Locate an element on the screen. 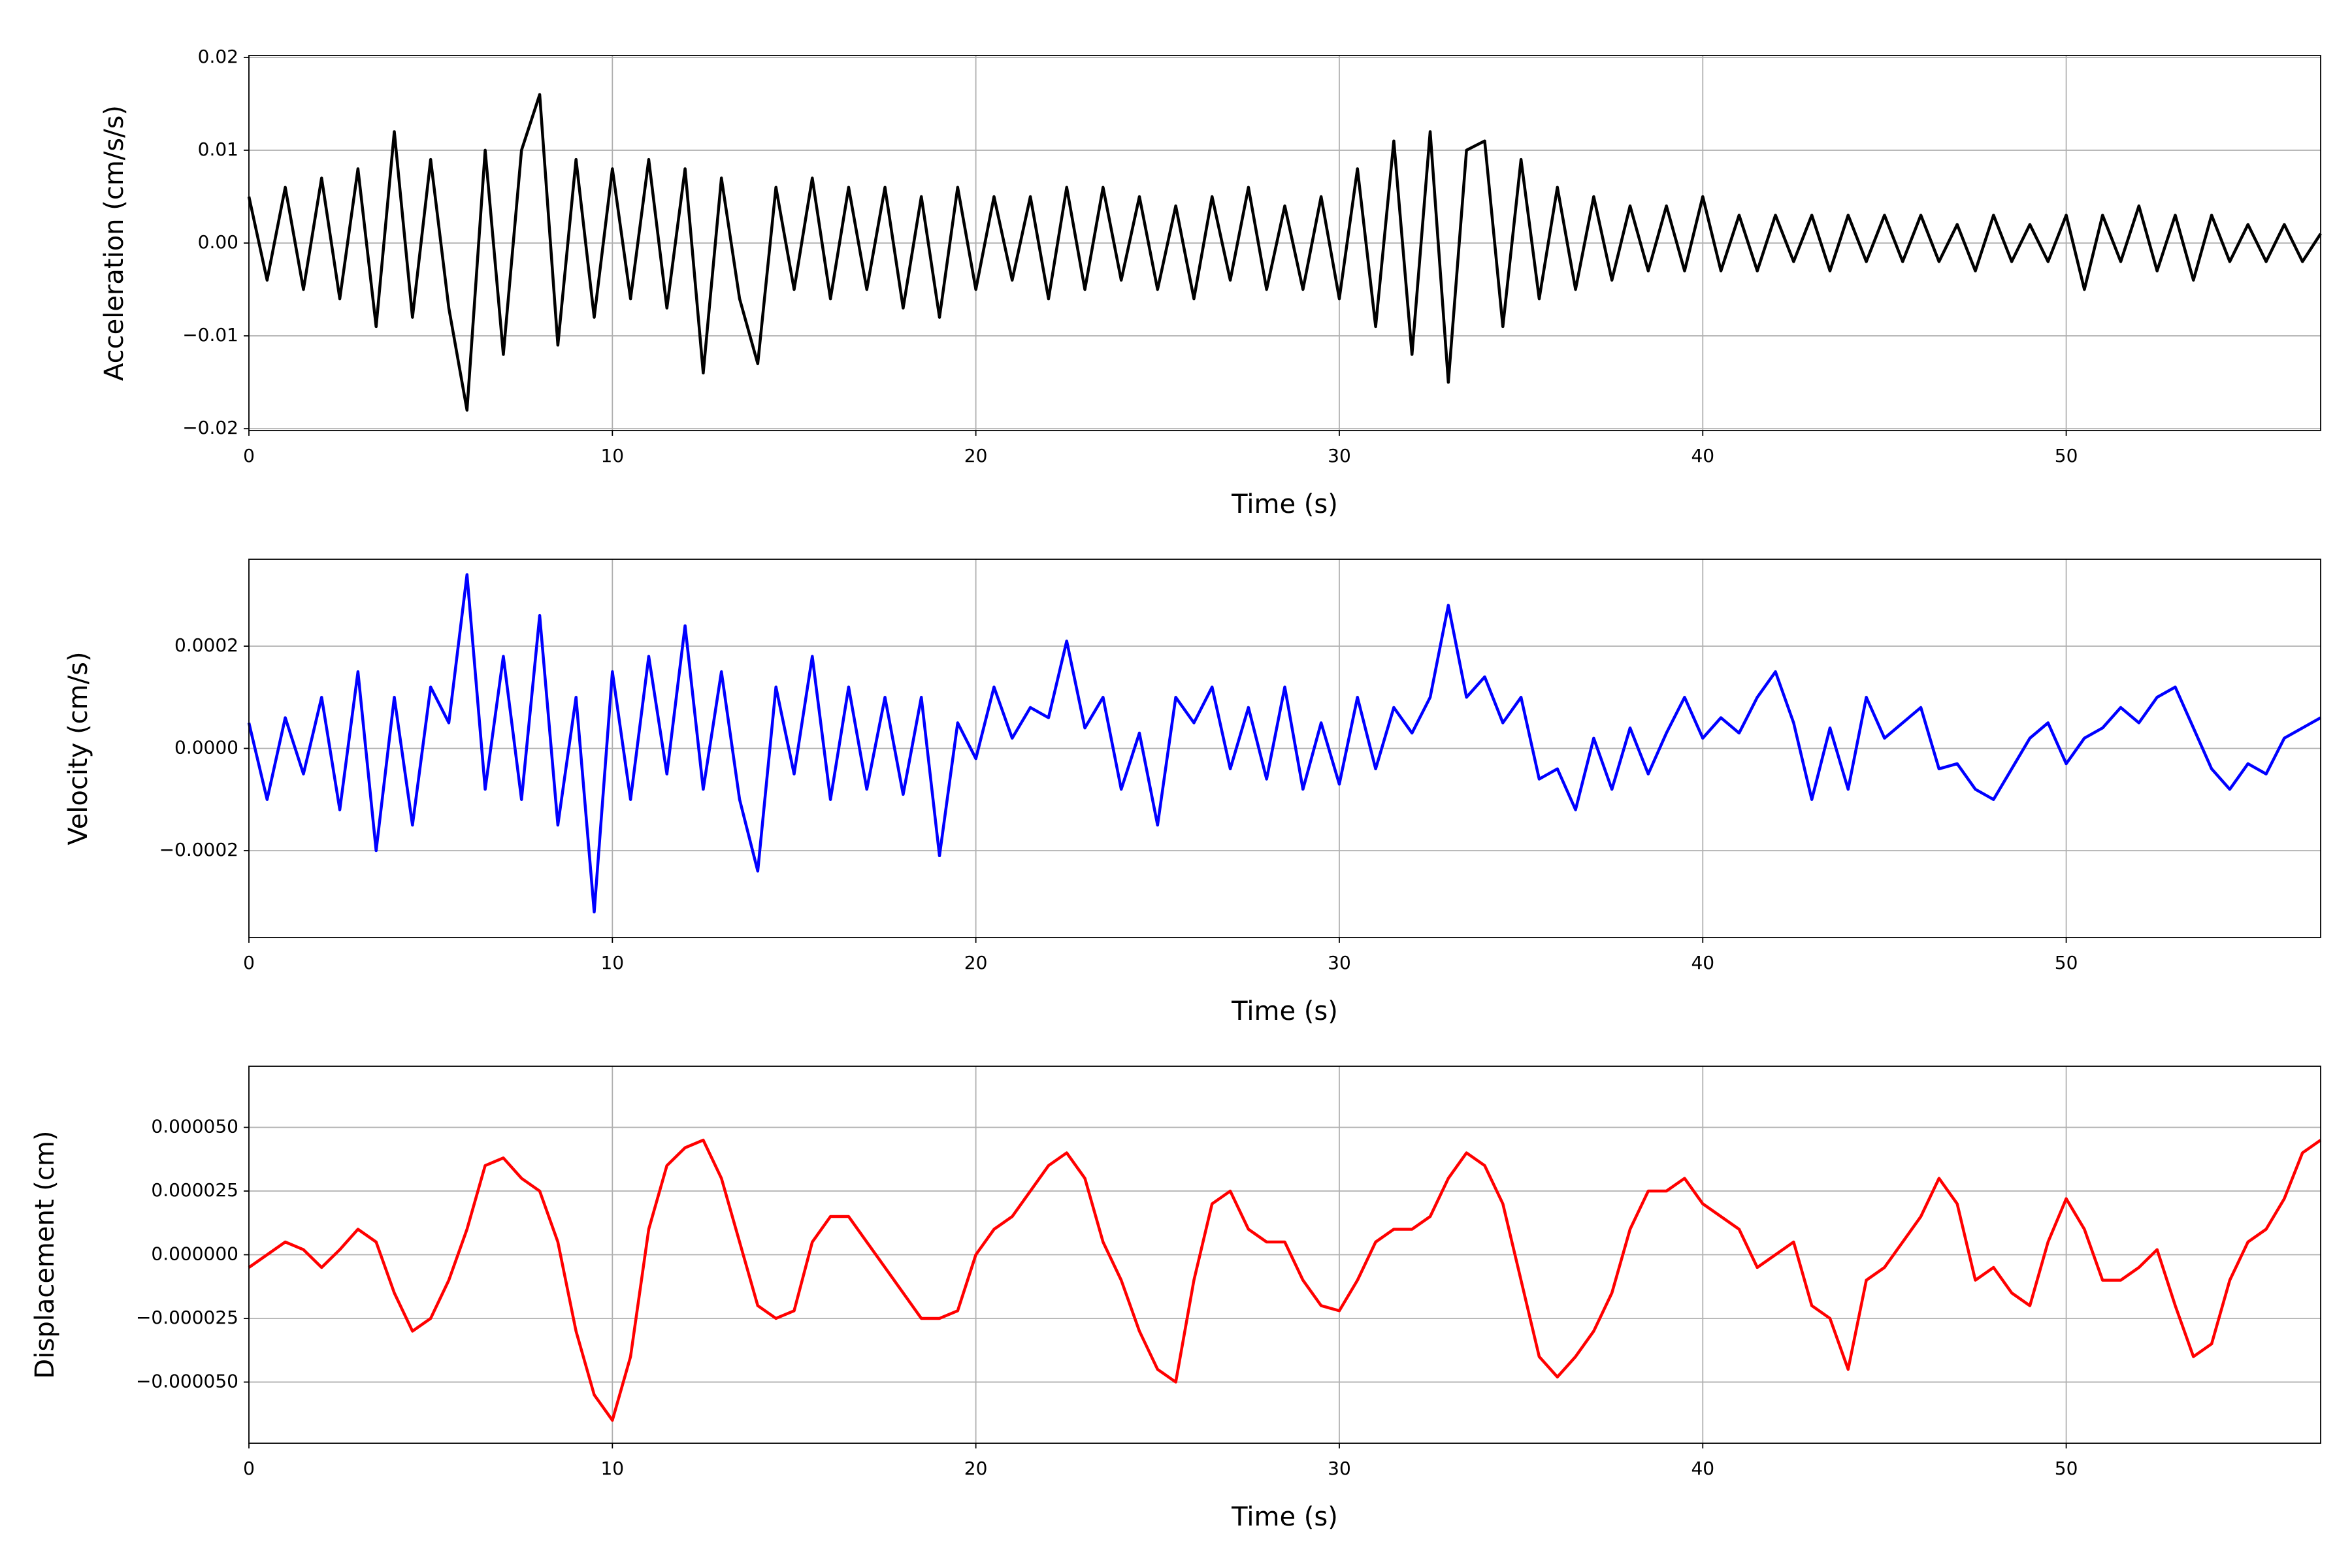  y-tick-label: −0.000050 is located at coordinates (187, 1381).